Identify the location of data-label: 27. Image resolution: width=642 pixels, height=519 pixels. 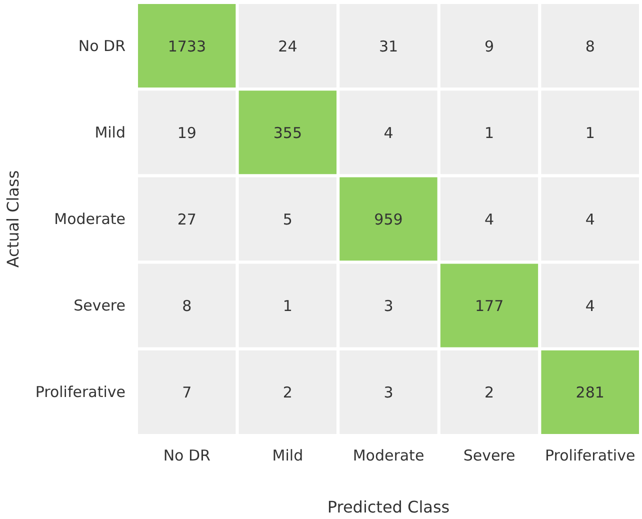
(186, 219).